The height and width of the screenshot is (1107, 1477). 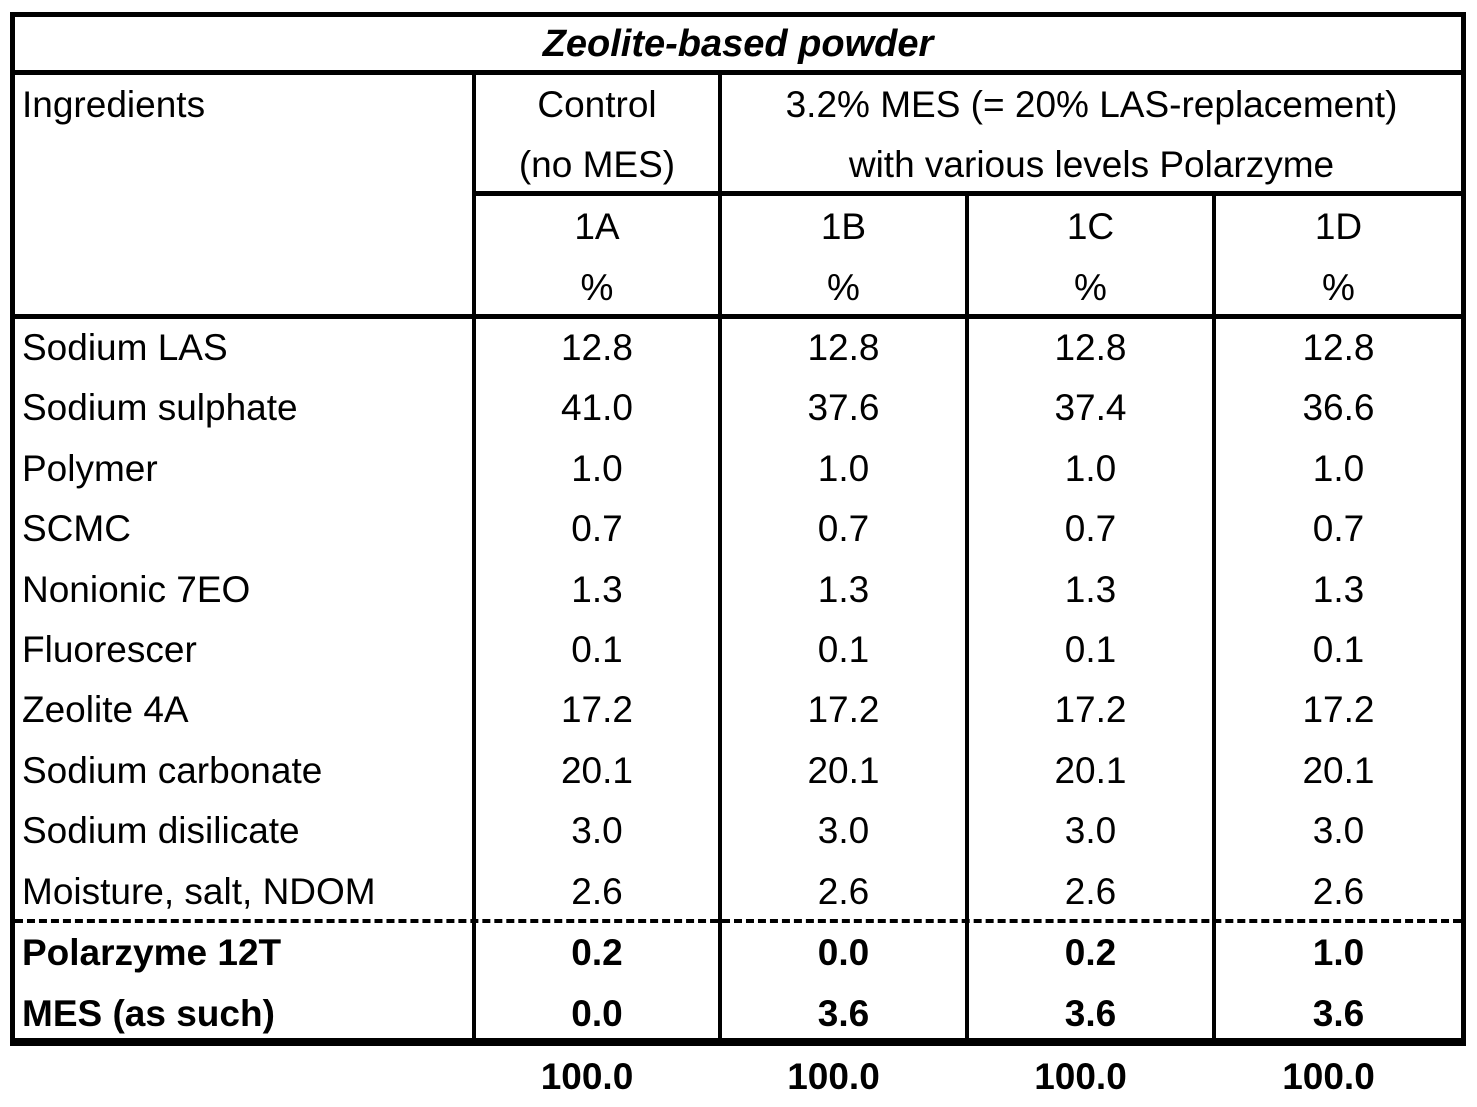 I want to click on ingredient-name: Fluorescer, so click(x=109, y=649).